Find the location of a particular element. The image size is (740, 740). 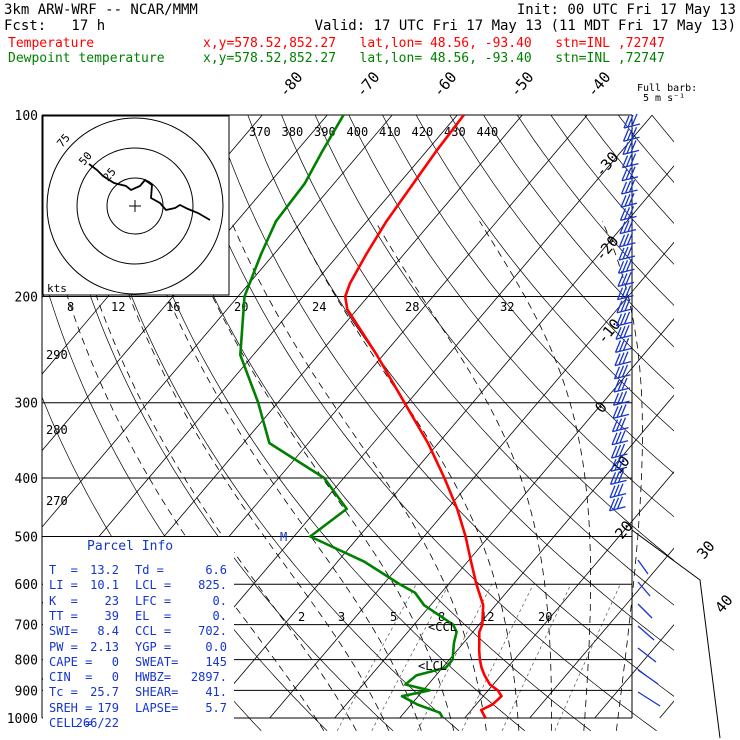

parcel-info-cell: 825. is located at coordinates (212, 585).